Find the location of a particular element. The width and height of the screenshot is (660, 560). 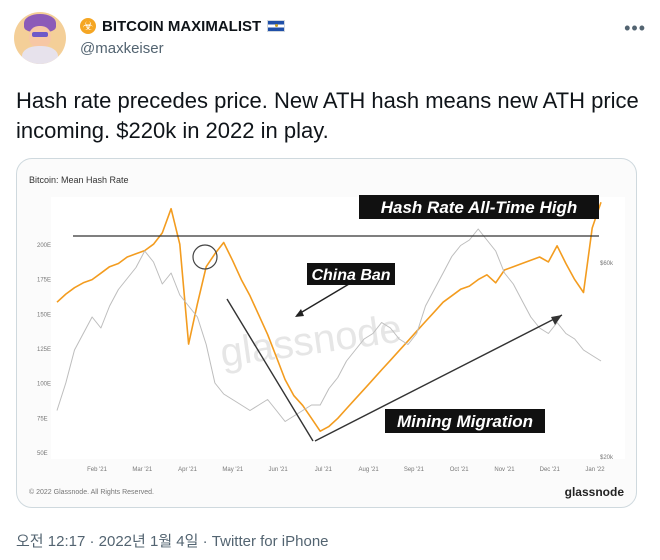

more-options-icon: ••• is located at coordinates (635, 28).